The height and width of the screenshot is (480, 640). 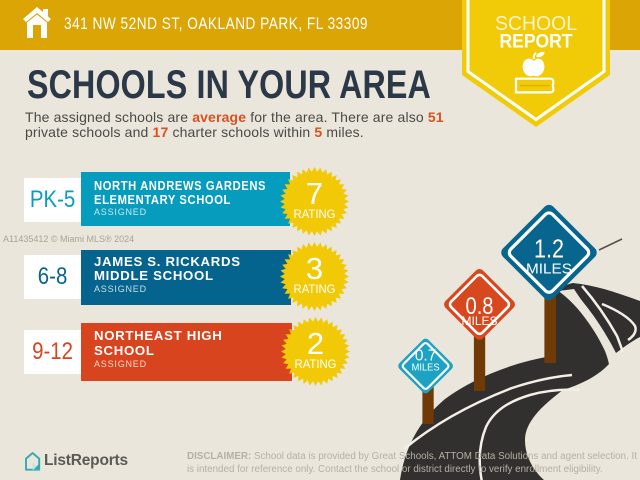 I want to click on svg-text: SCHOOL, so click(x=536, y=24).